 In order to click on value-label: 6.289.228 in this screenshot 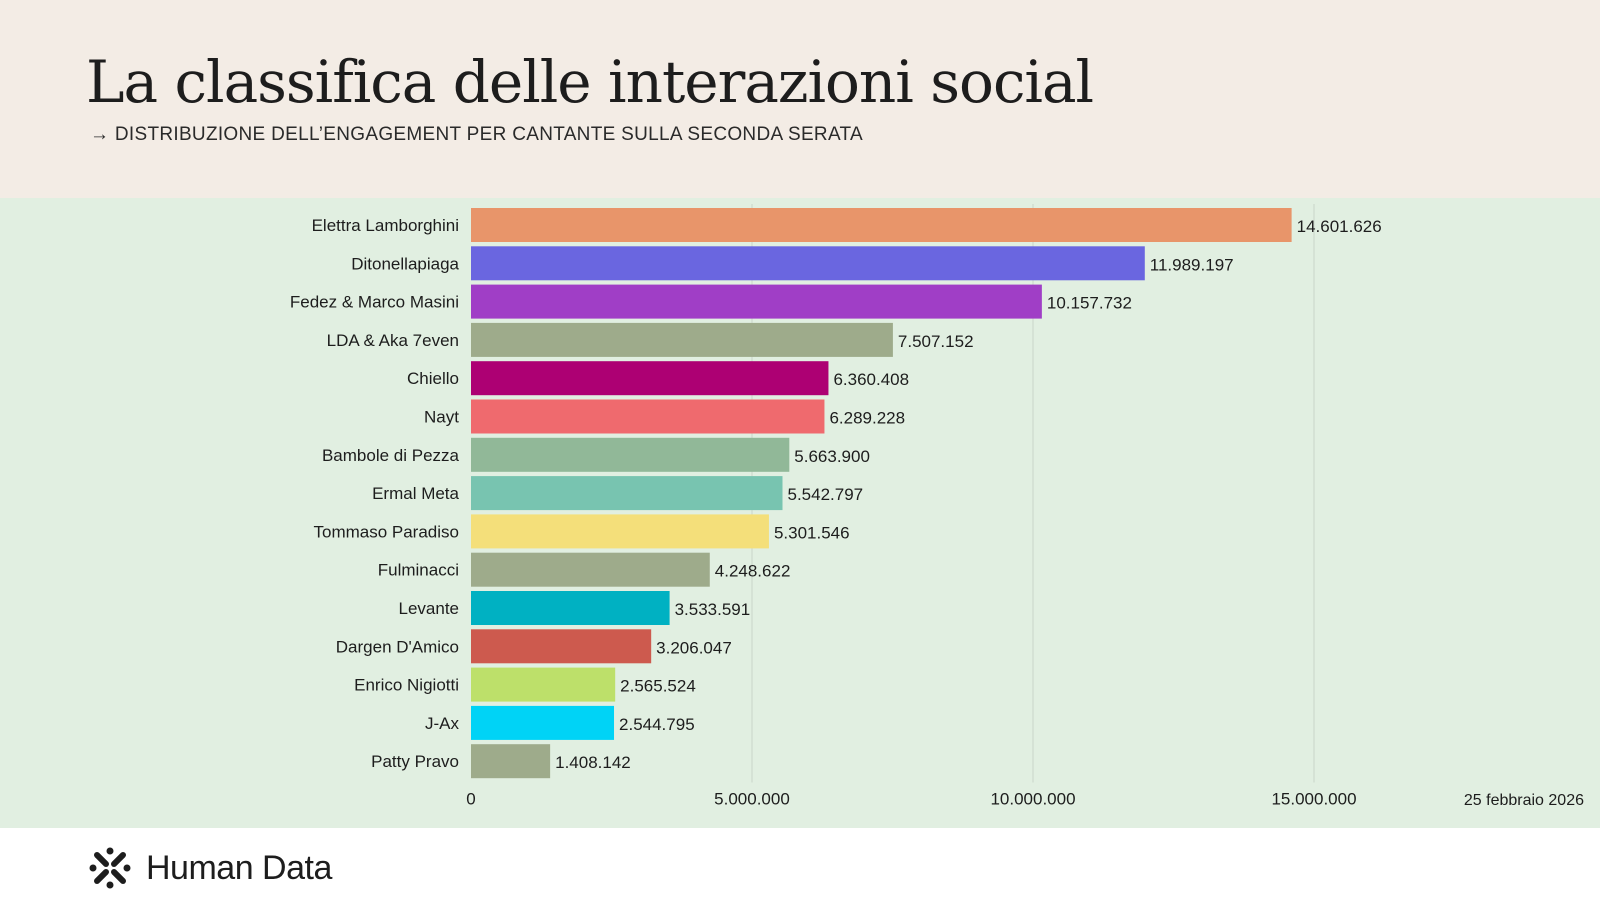, I will do `click(867, 418)`.